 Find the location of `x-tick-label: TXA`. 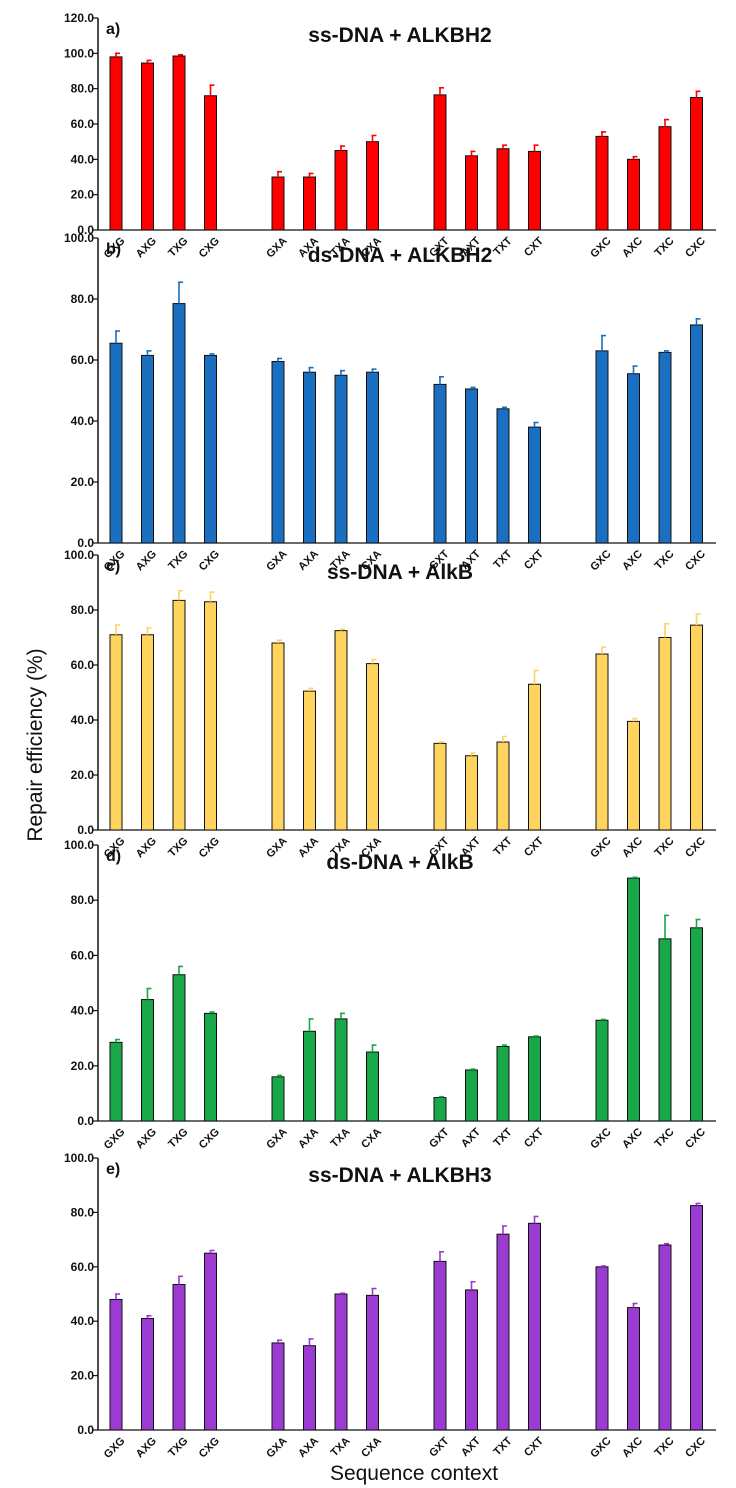

x-tick-label: TXA is located at coordinates (341, 1138).